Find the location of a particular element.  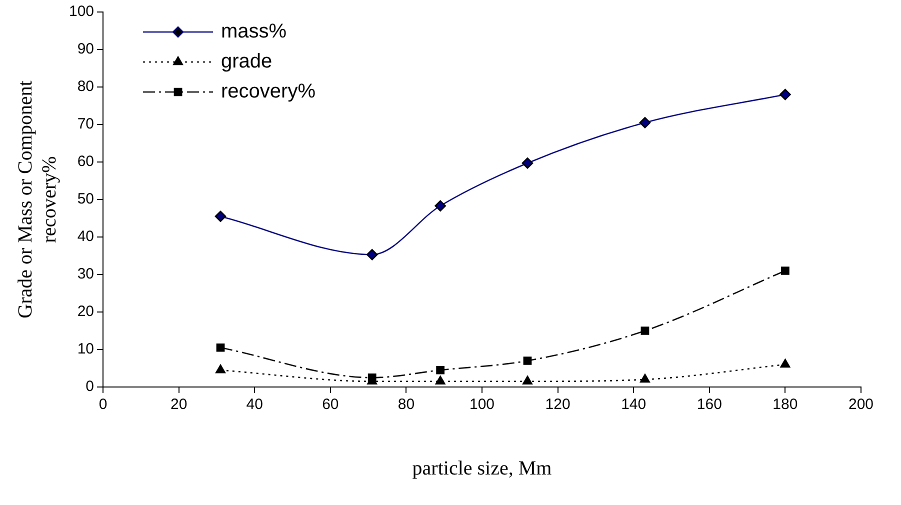

x-tick-label: 0 is located at coordinates (103, 405).